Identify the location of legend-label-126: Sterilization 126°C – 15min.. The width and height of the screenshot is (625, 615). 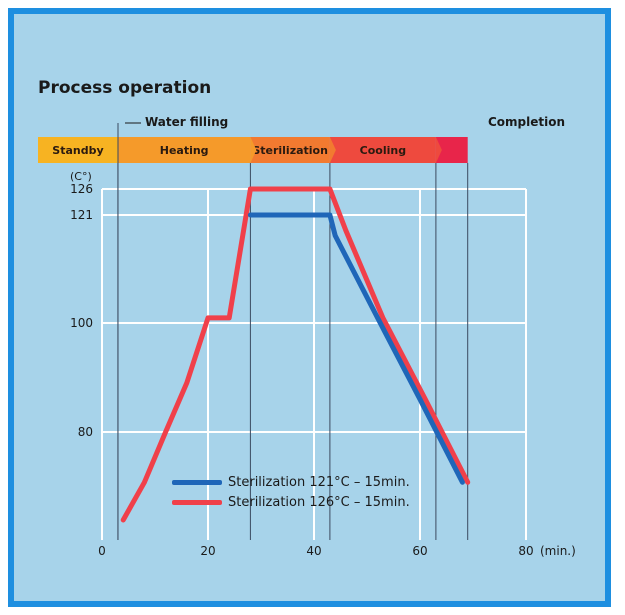
(319, 502).